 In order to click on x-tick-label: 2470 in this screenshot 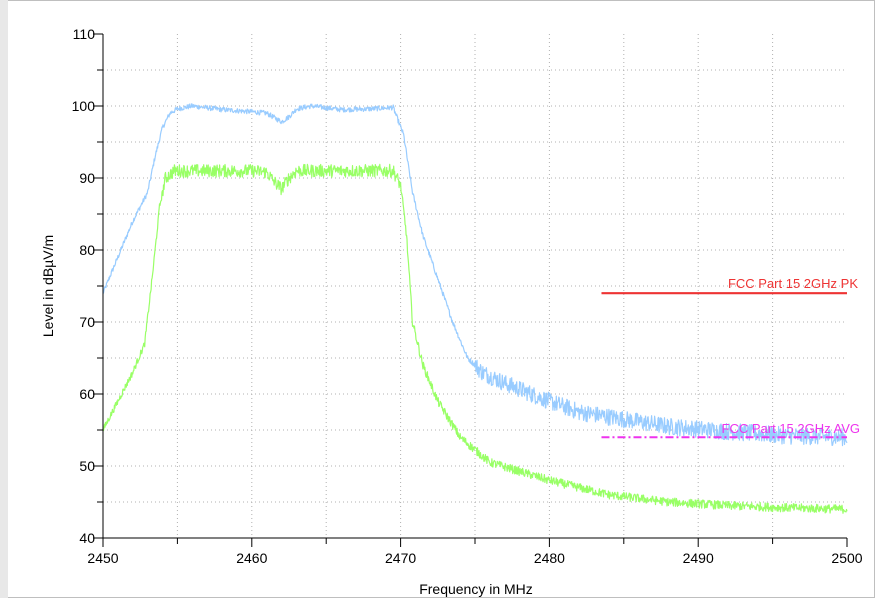, I will do `click(400, 558)`.